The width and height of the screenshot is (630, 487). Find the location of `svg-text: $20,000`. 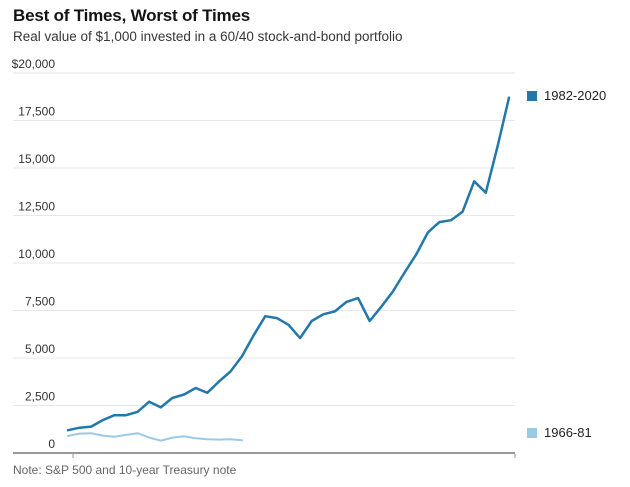

svg-text: $20,000 is located at coordinates (34, 64).